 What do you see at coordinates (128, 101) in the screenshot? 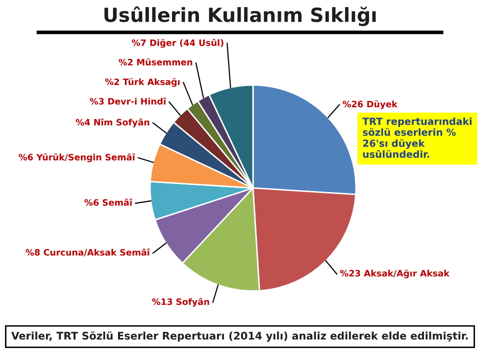
I see `slice-label: %3 Devr-i Hindî` at bounding box center [128, 101].